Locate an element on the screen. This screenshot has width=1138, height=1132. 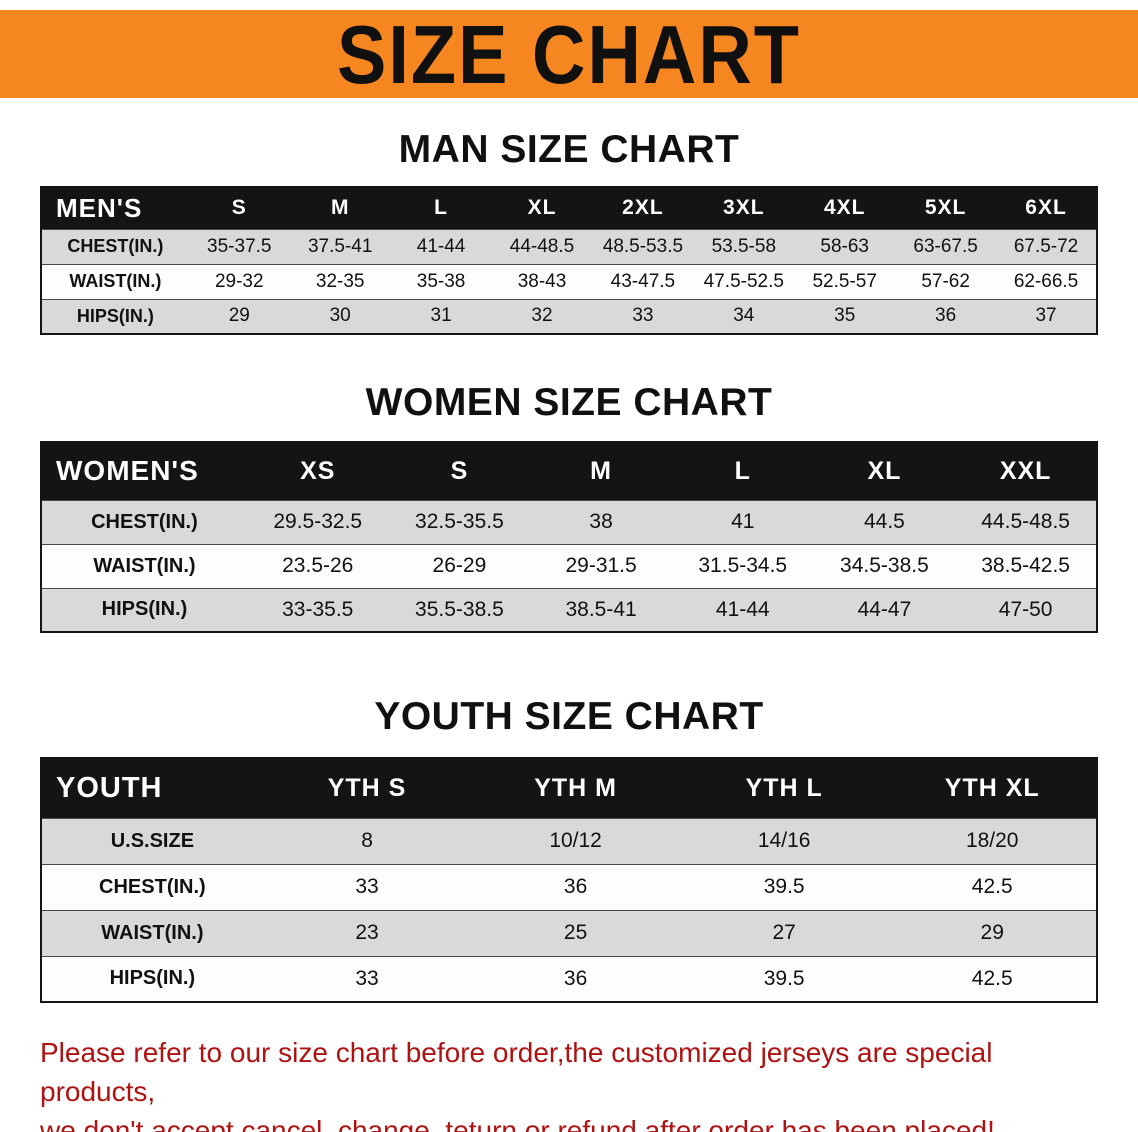
value-cell: 57-62 is located at coordinates (946, 281).